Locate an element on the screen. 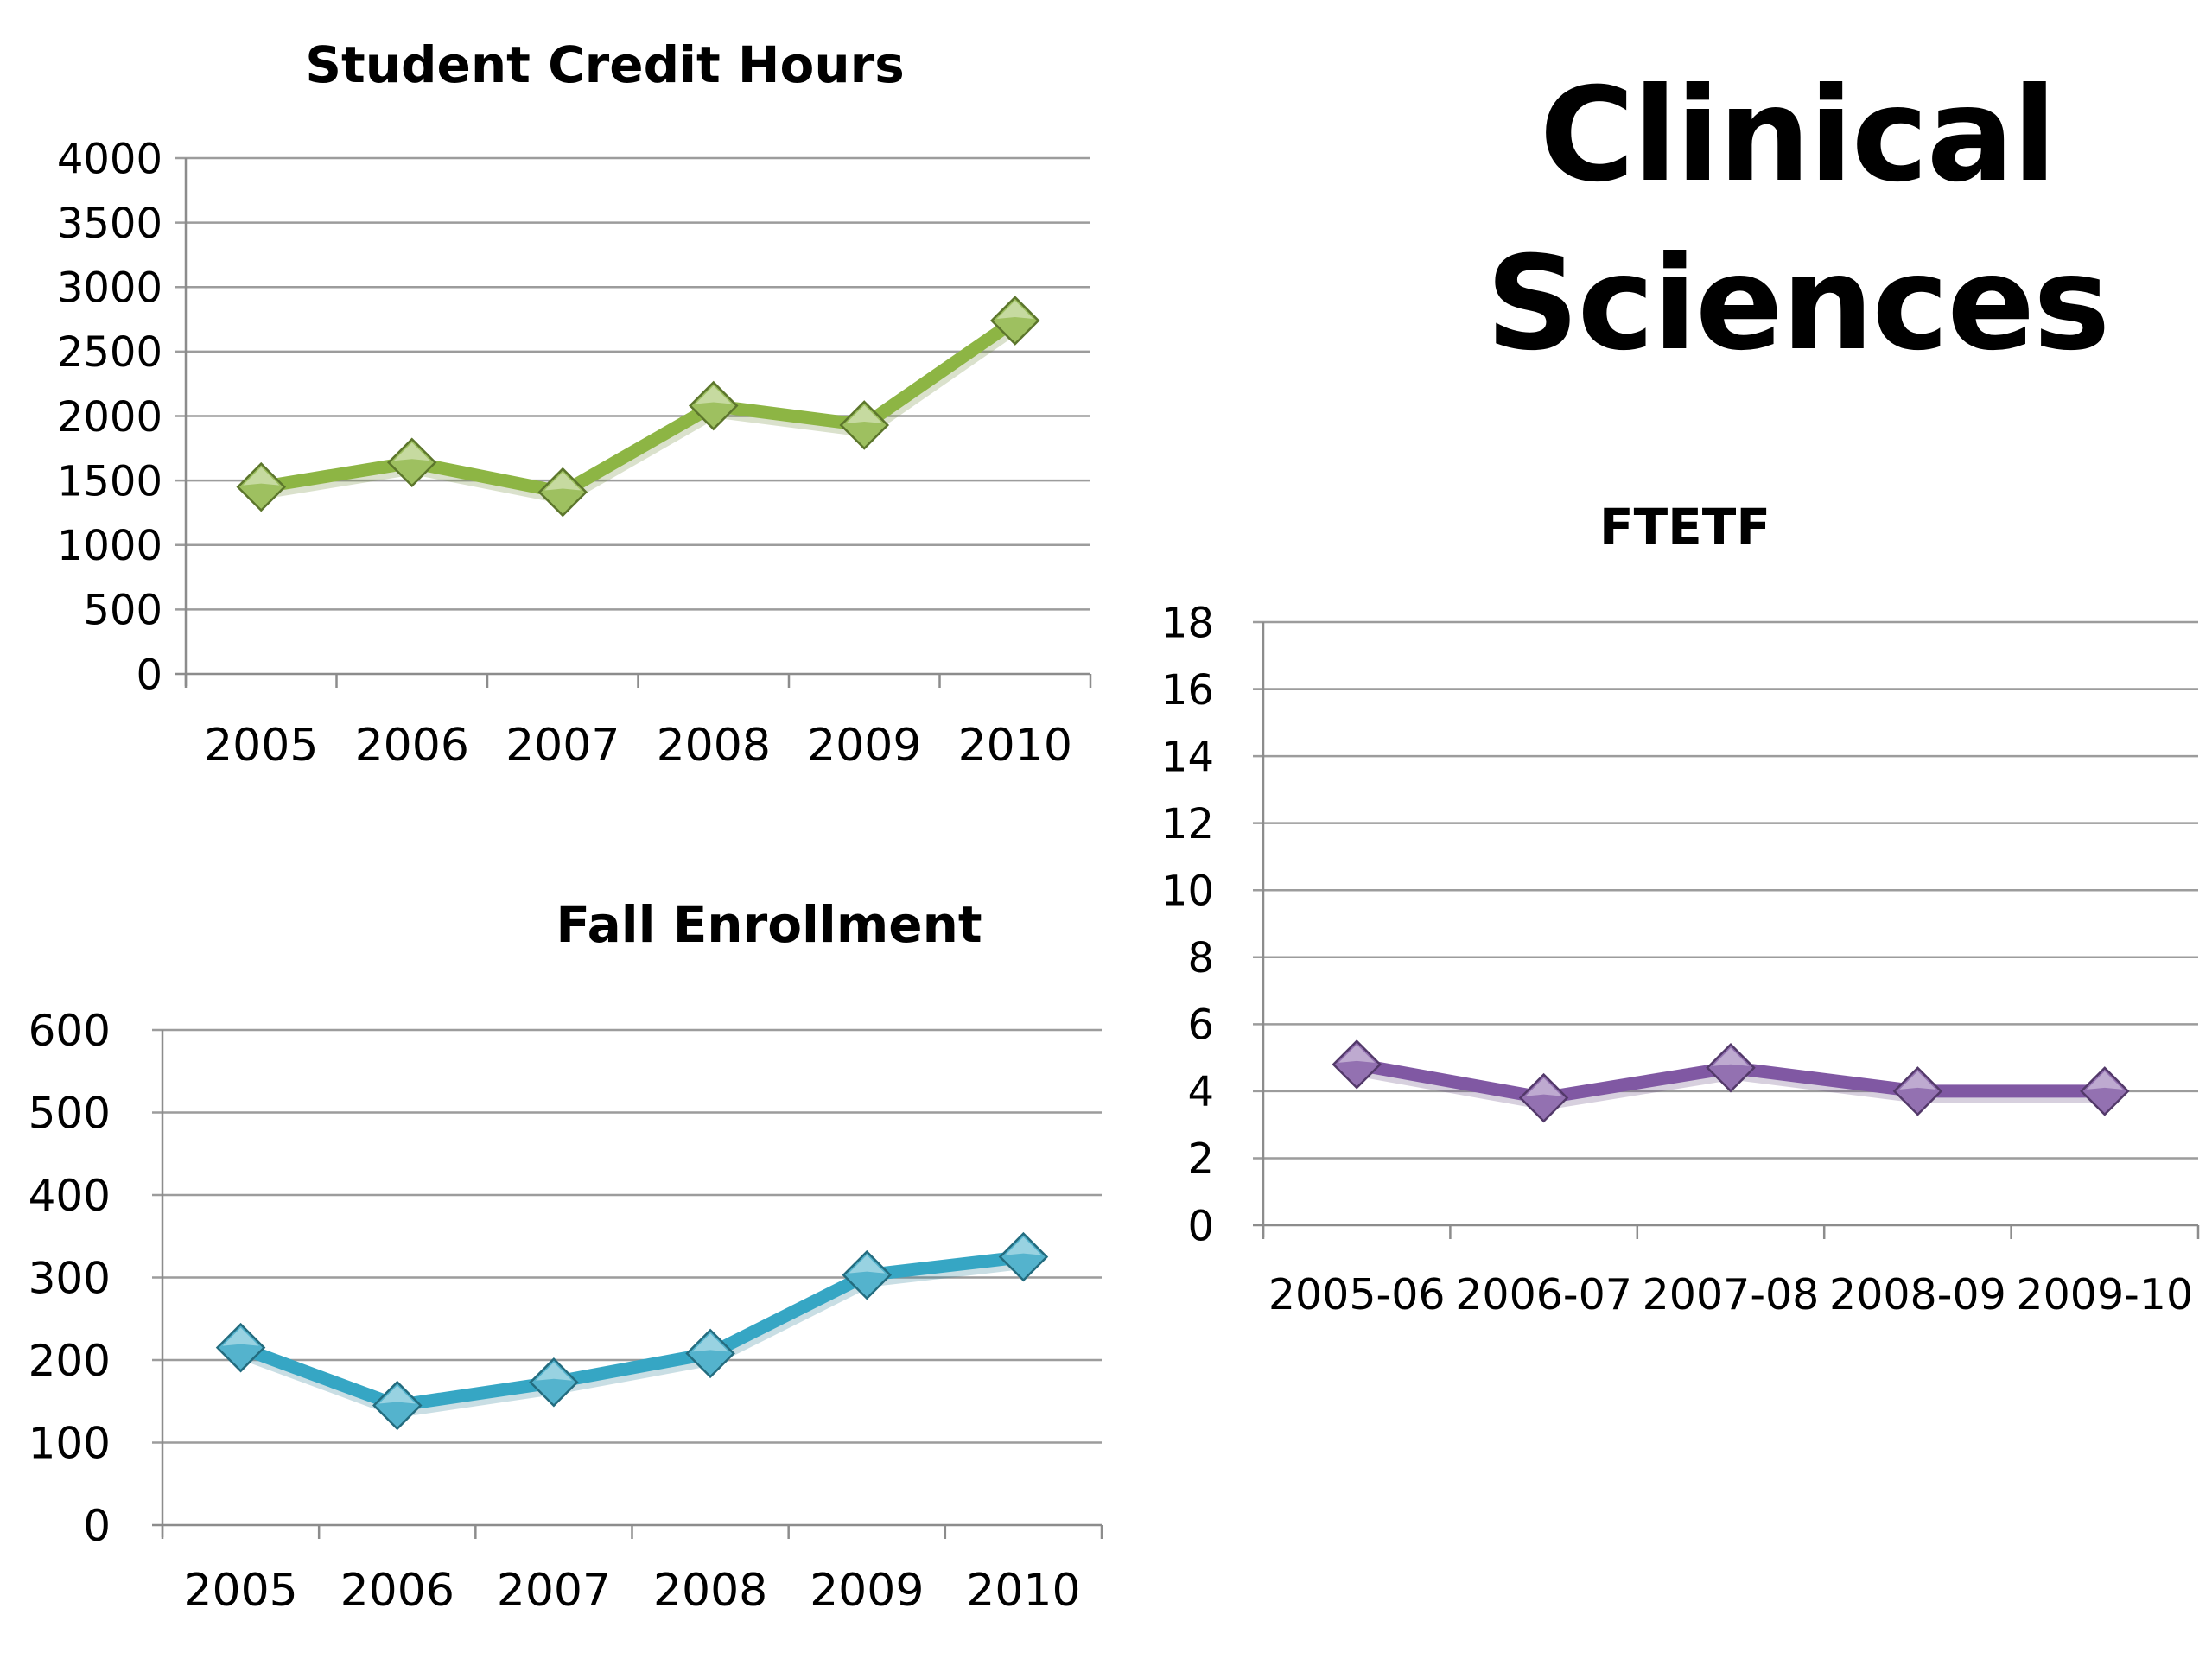 The width and height of the screenshot is (2212, 1659). y-tick-label: 4 is located at coordinates (1200, 1092).